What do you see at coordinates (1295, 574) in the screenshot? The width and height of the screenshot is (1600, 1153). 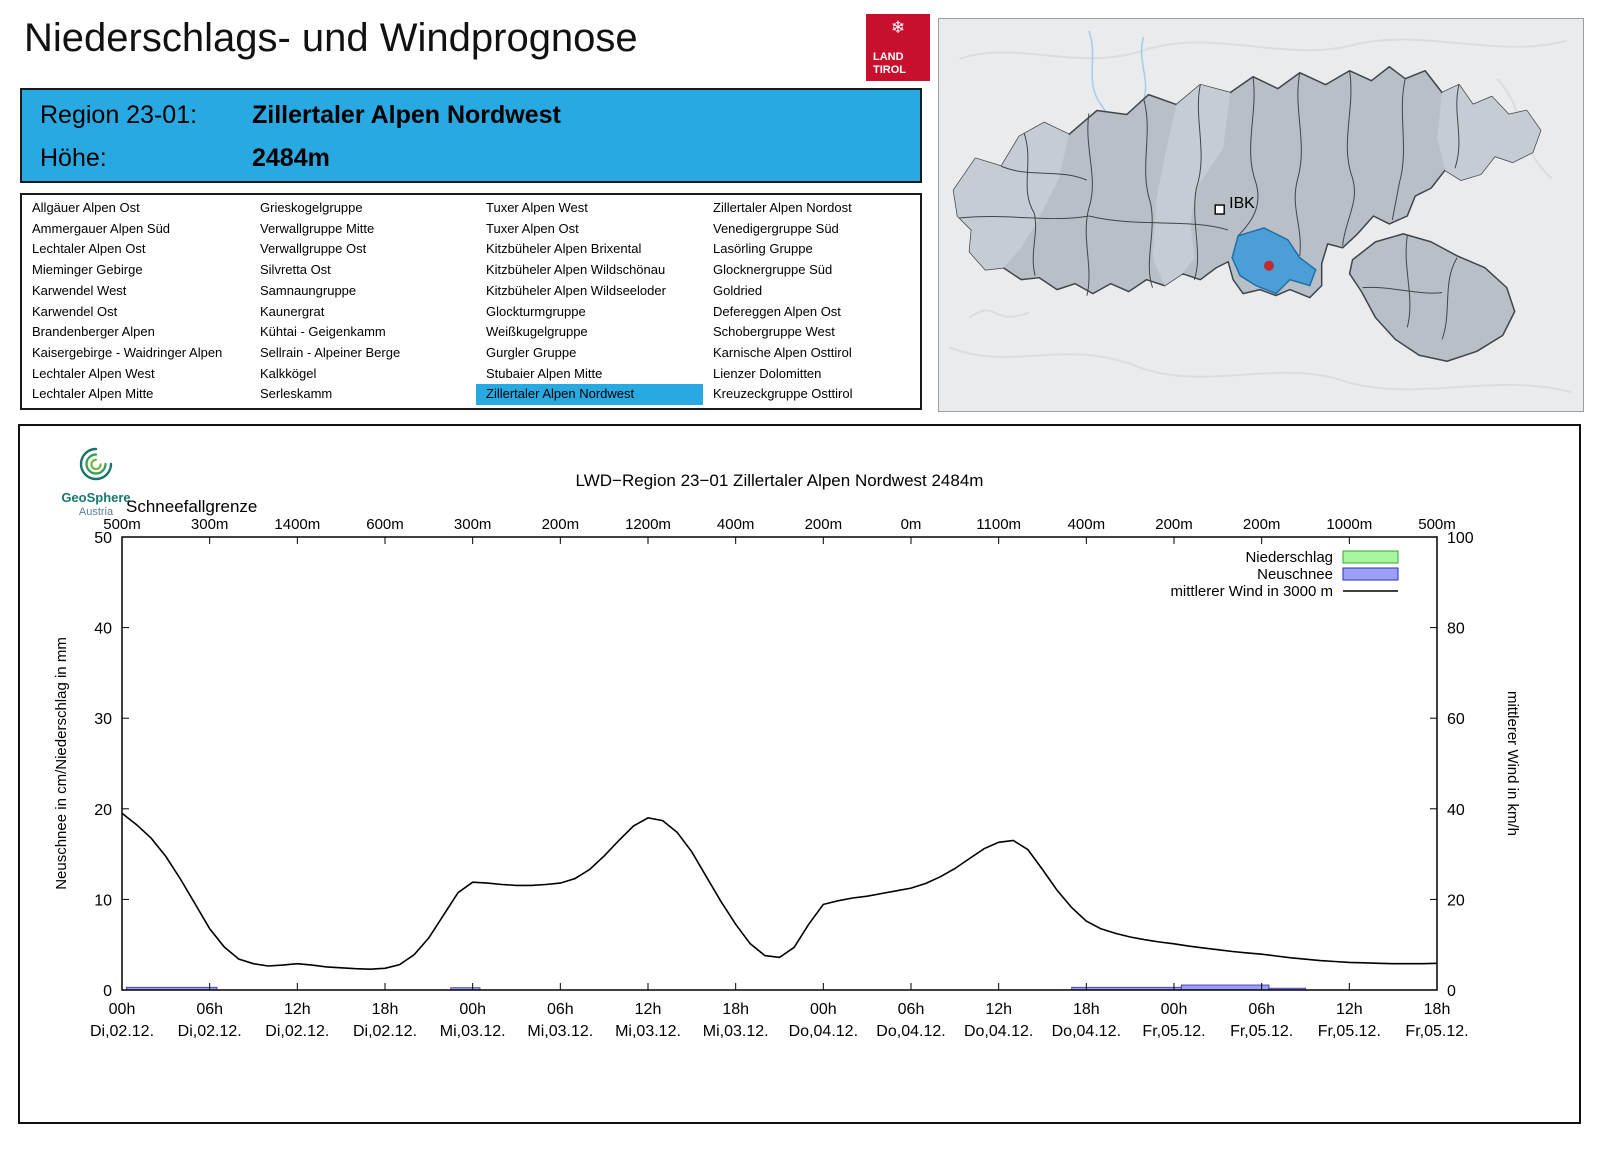 I see `legend-label: Neuschnee` at bounding box center [1295, 574].